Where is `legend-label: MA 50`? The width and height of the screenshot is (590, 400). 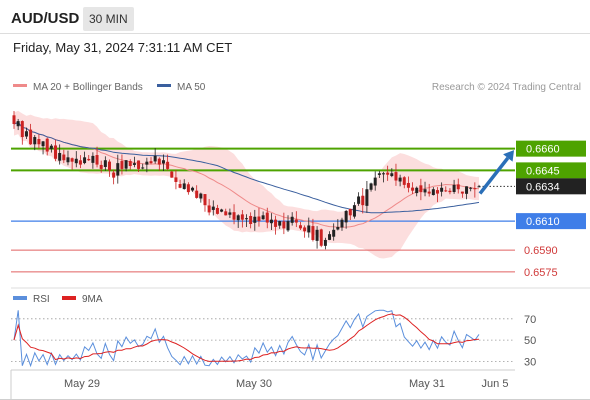
legend-label: MA 50 is located at coordinates (191, 87).